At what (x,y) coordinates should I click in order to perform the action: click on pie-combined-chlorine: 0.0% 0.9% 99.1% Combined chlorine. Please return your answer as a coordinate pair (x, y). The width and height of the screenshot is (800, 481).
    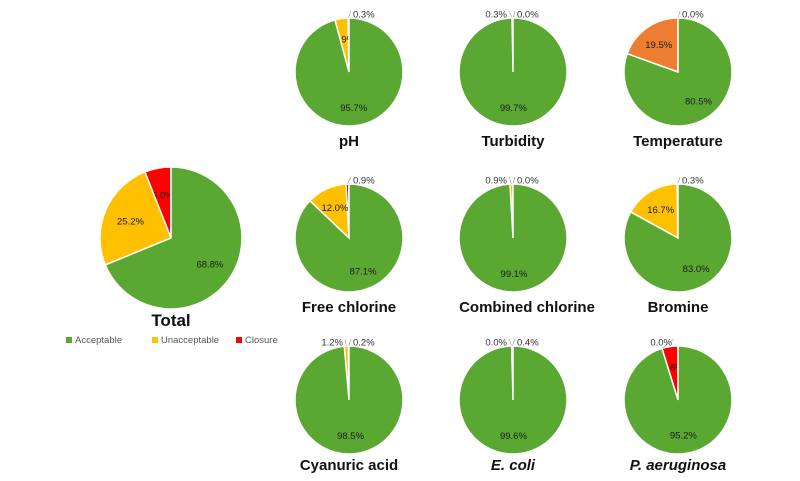
    Looking at the image, I should click on (526, 246).